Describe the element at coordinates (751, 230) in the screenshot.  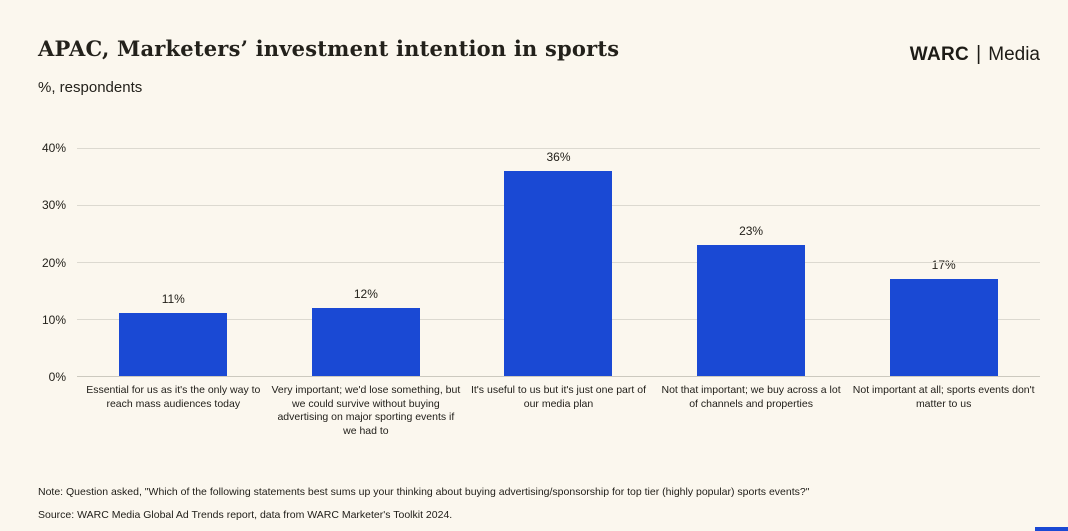
I see `bar-value-label: 23%` at that location.